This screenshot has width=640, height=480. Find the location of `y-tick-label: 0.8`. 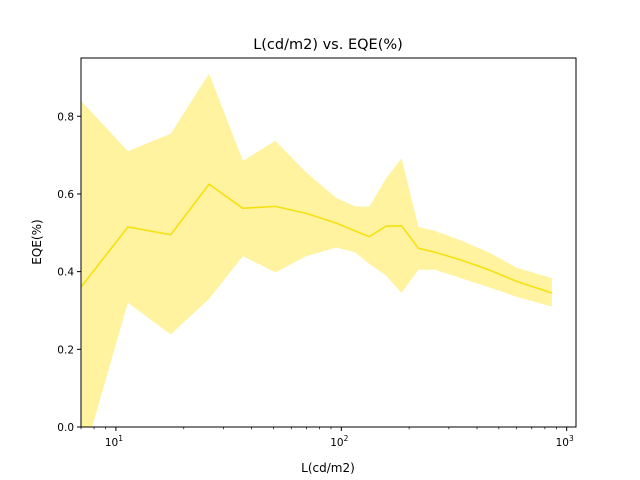

y-tick-label: 0.8 is located at coordinates (65, 117).